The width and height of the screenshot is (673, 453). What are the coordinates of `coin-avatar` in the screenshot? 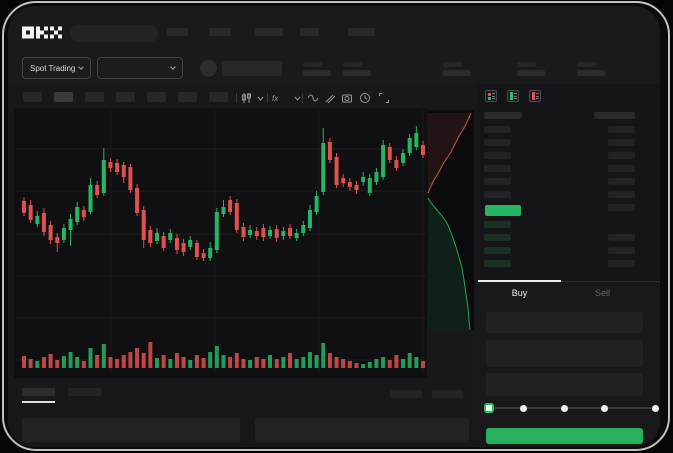 It's located at (208, 68).